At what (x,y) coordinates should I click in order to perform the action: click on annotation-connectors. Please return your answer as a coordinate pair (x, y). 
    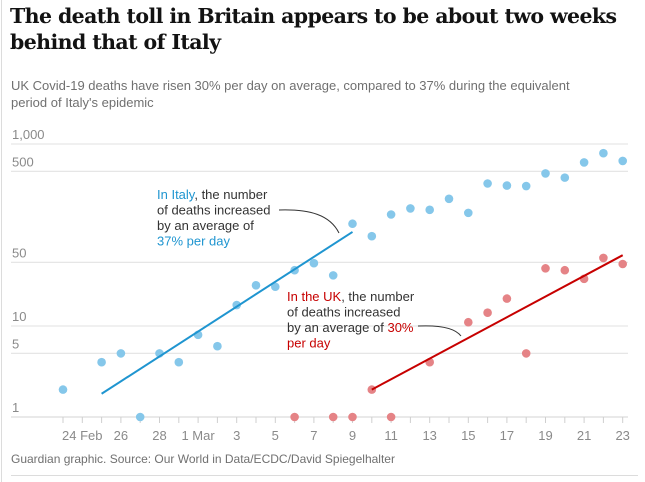
    Looking at the image, I should click on (370, 273).